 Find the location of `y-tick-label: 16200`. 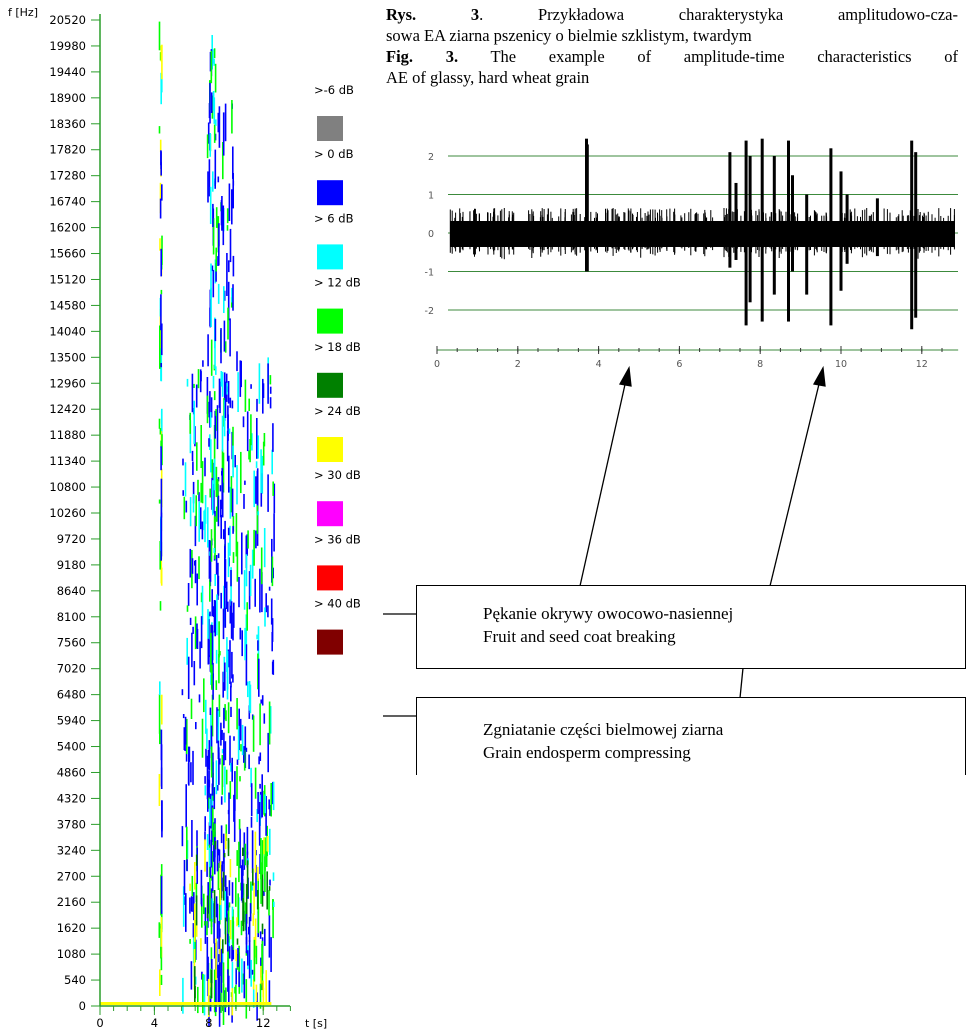

y-tick-label: 16200 is located at coordinates (67, 228).